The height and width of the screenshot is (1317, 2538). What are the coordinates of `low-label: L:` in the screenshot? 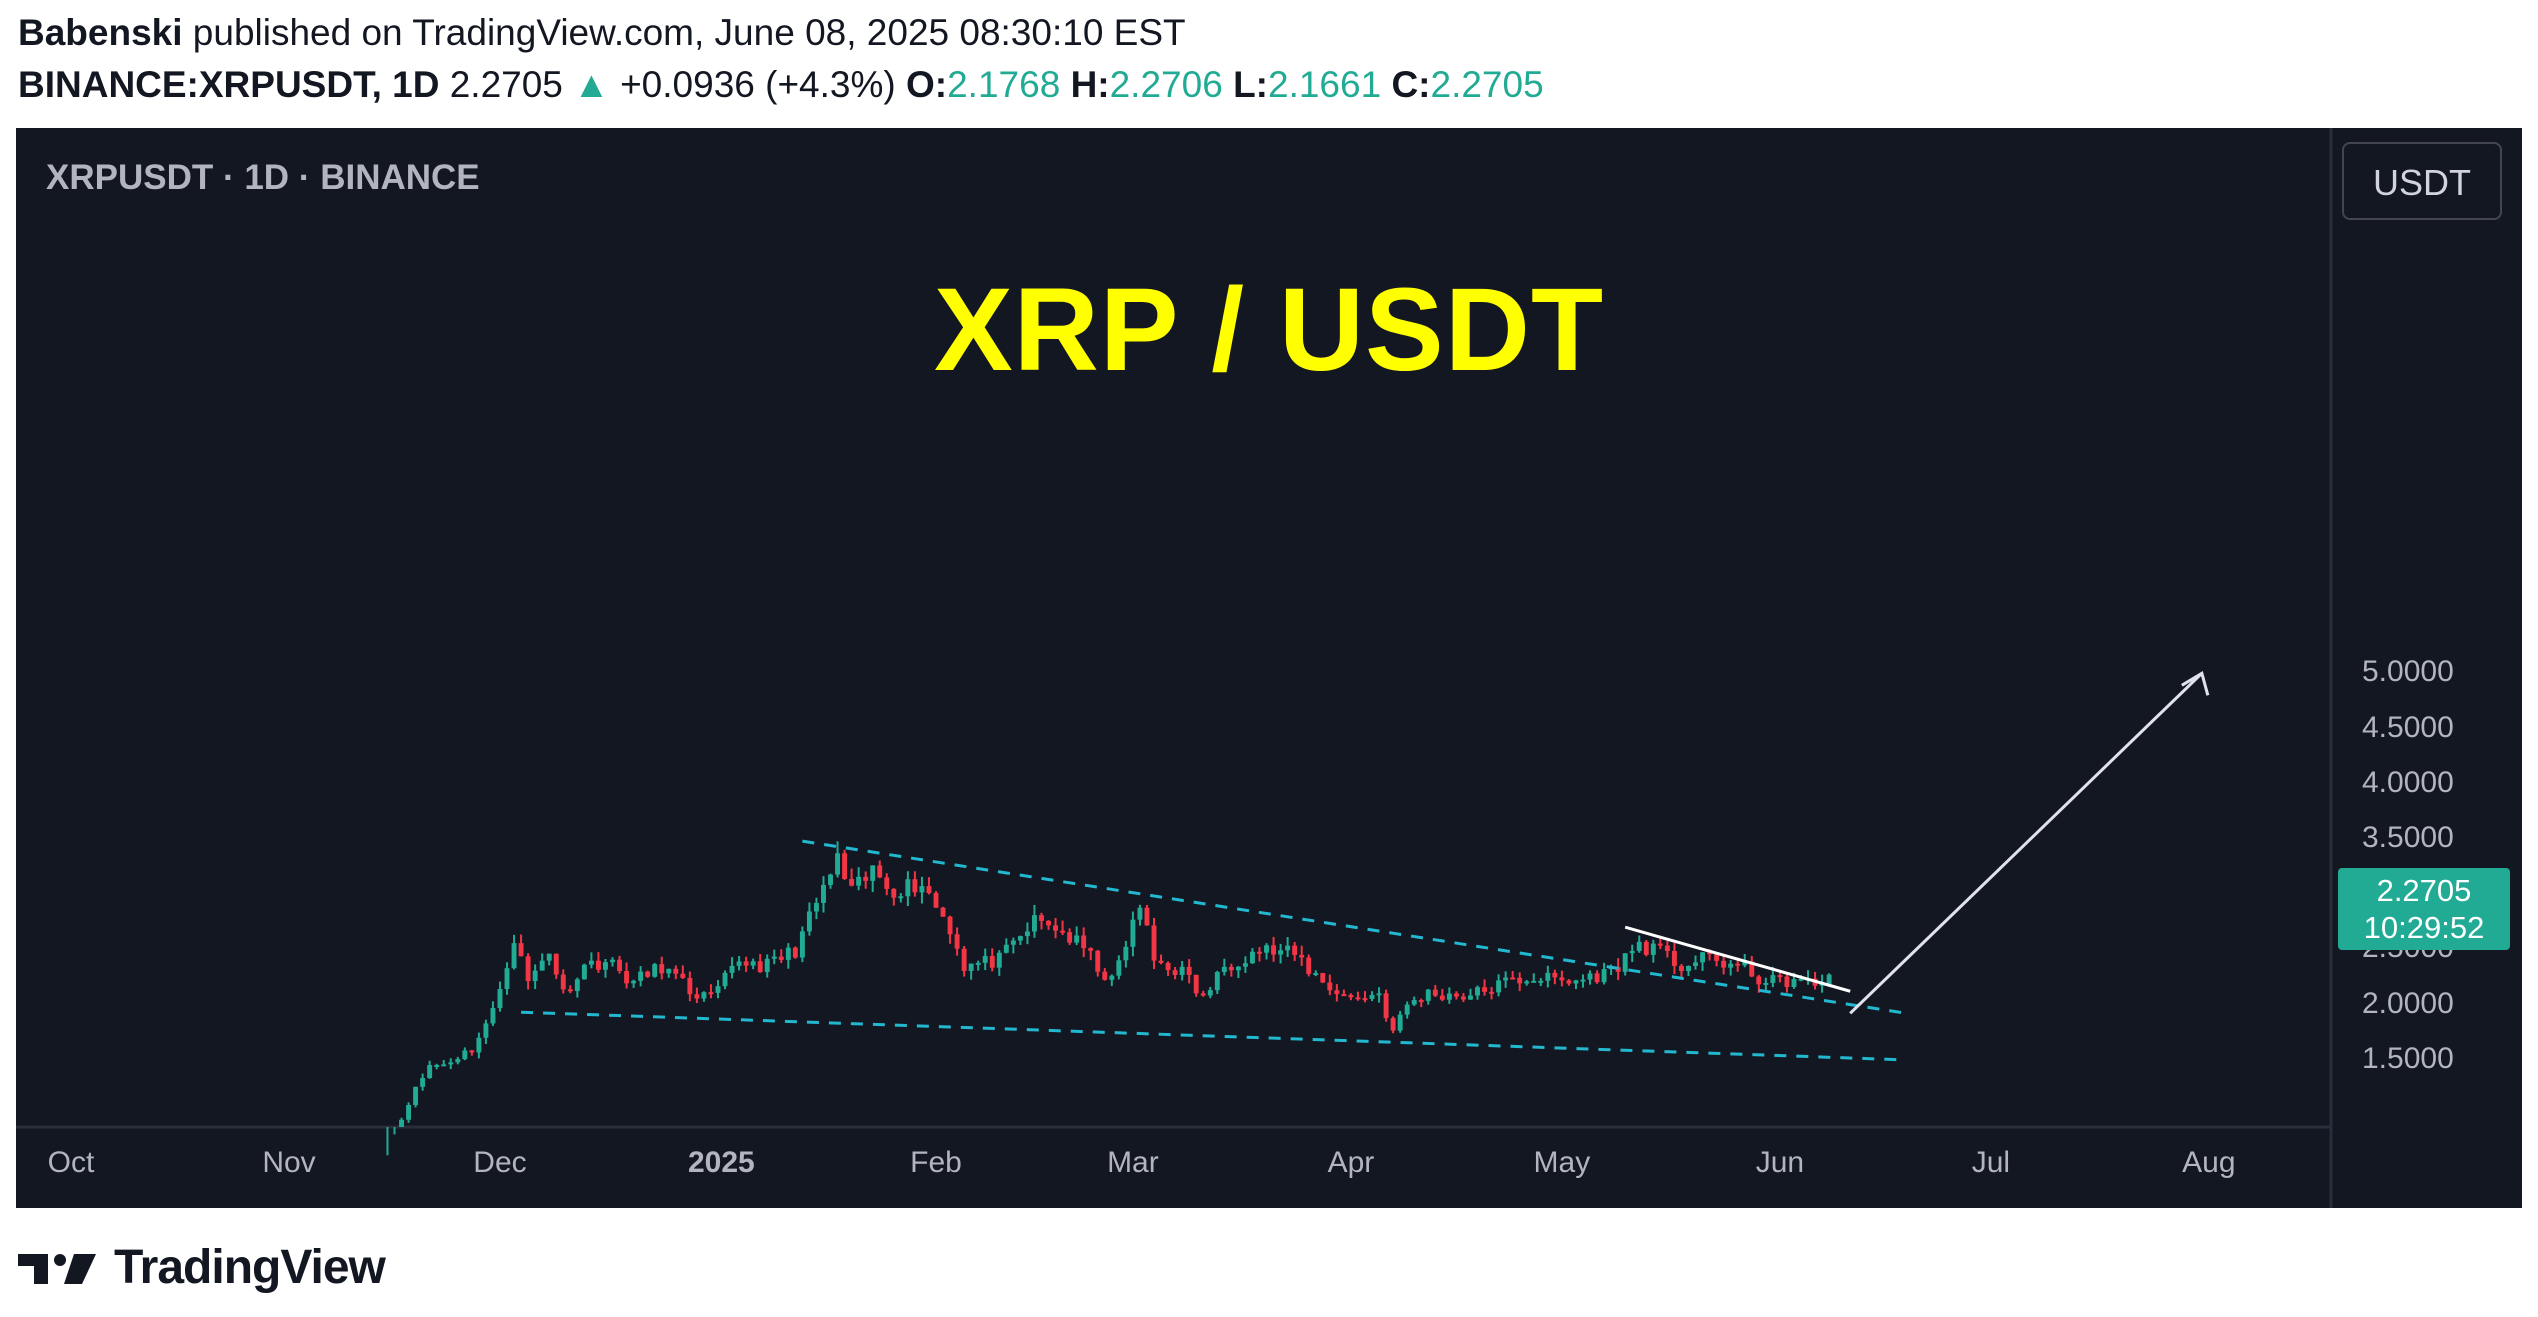 It's located at (1250, 84).